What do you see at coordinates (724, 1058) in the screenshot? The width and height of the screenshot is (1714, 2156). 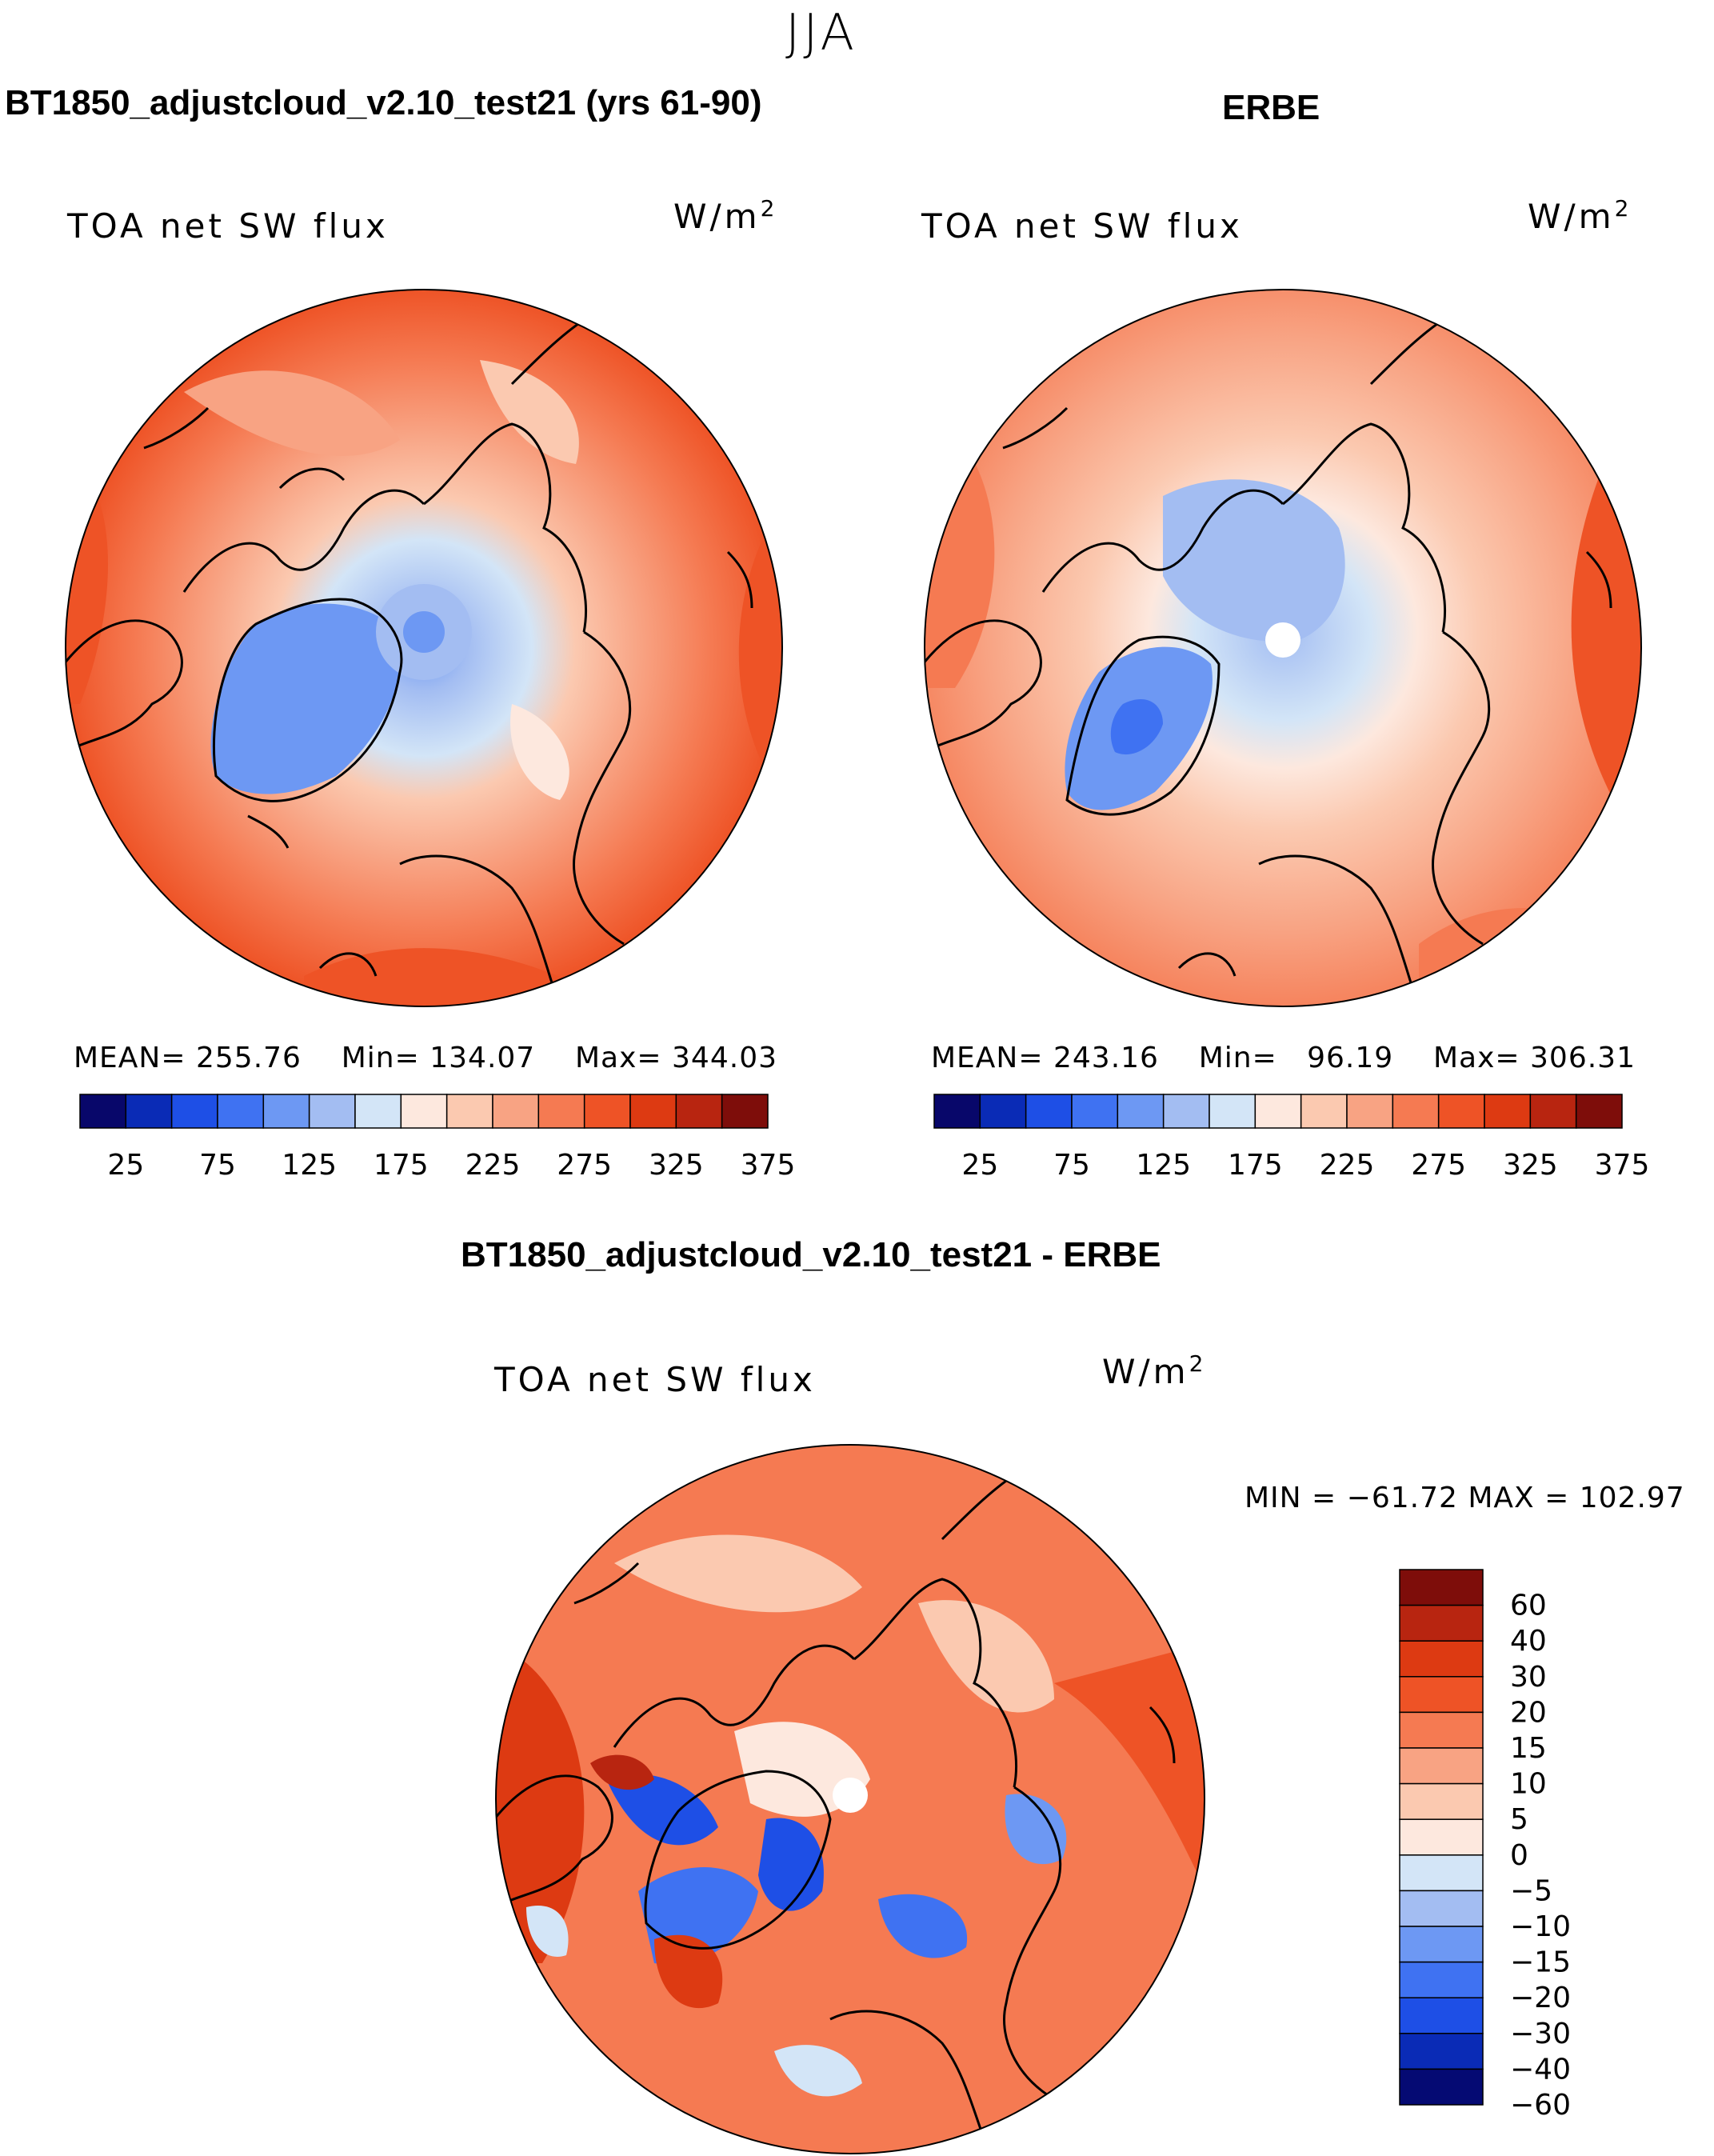 I see `panel1-max-value: 344.03` at bounding box center [724, 1058].